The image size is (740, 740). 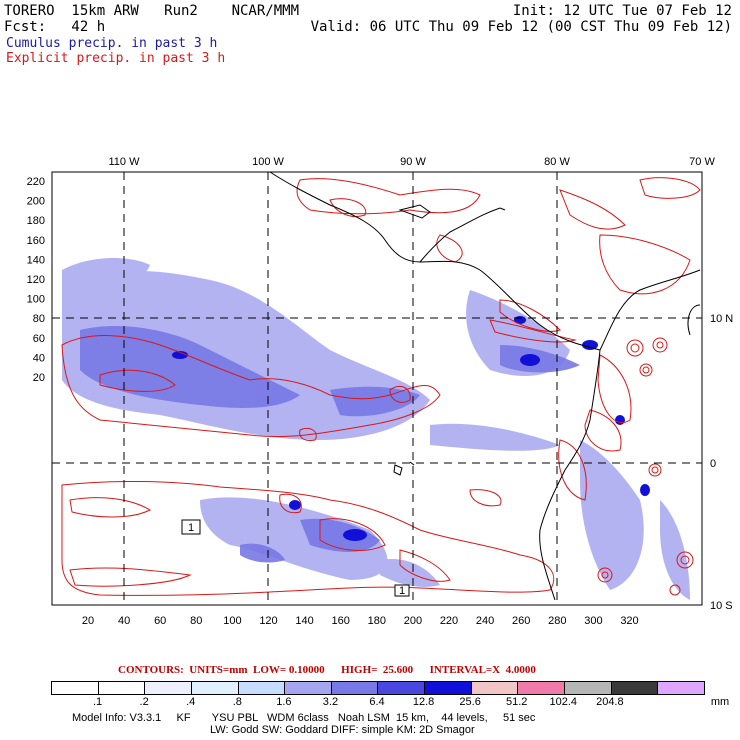 What do you see at coordinates (232, 621) in the screenshot?
I see `x-tick-label: 100` at bounding box center [232, 621].